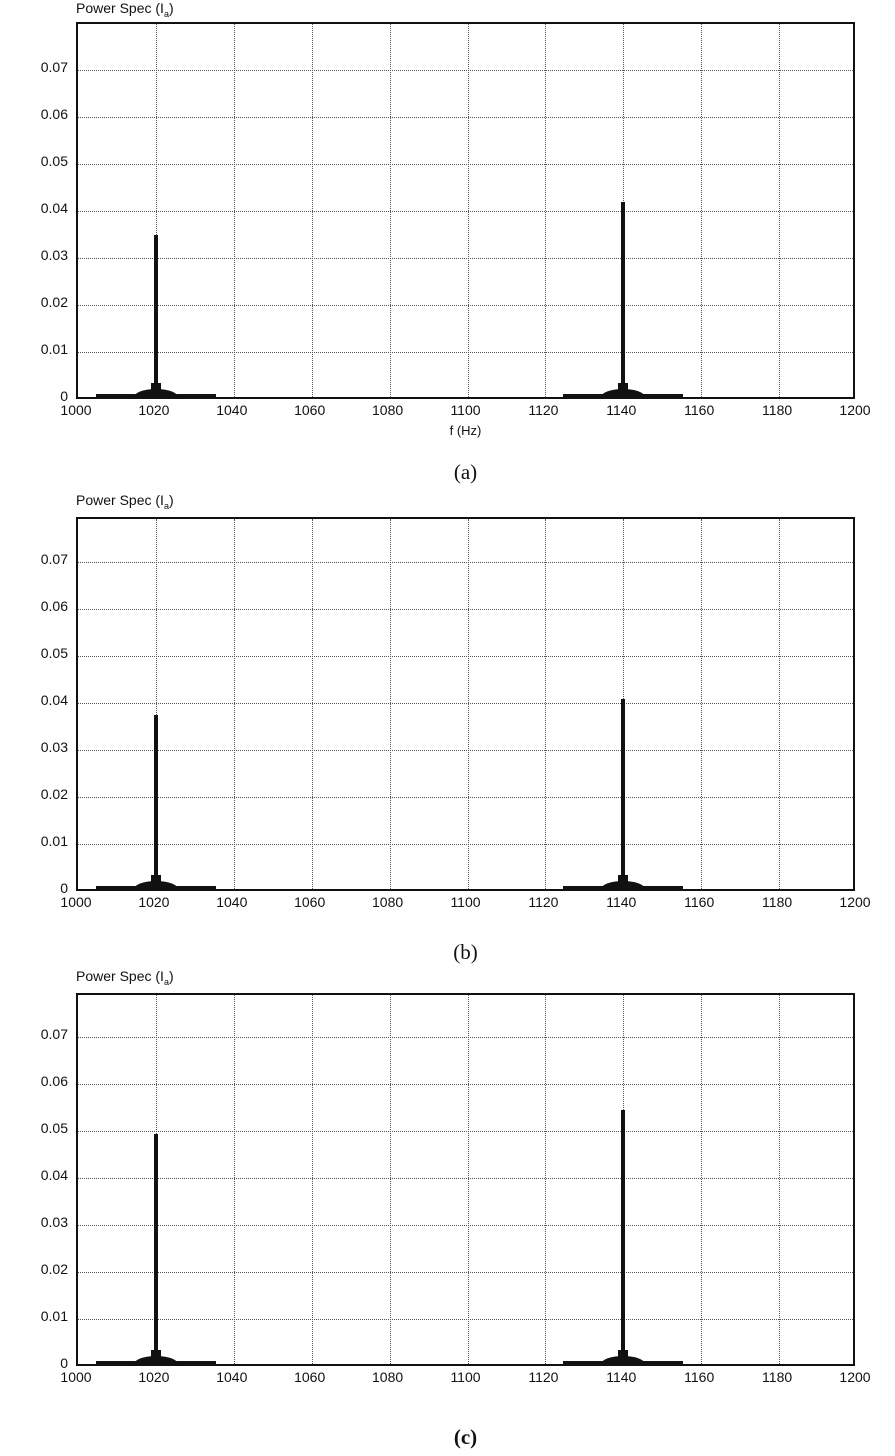  I want to click on y-tick-label: 0.03, so click(54, 747).